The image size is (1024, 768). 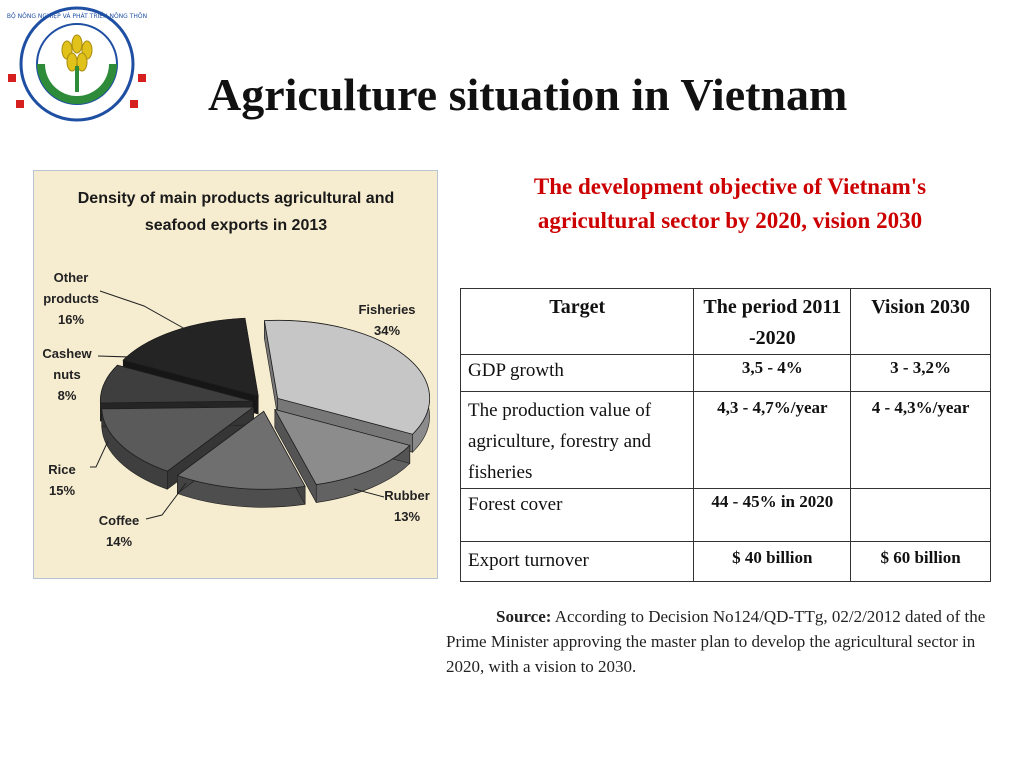 I want to click on page-title: Agriculture situation in Vietnam, so click(x=528, y=94).